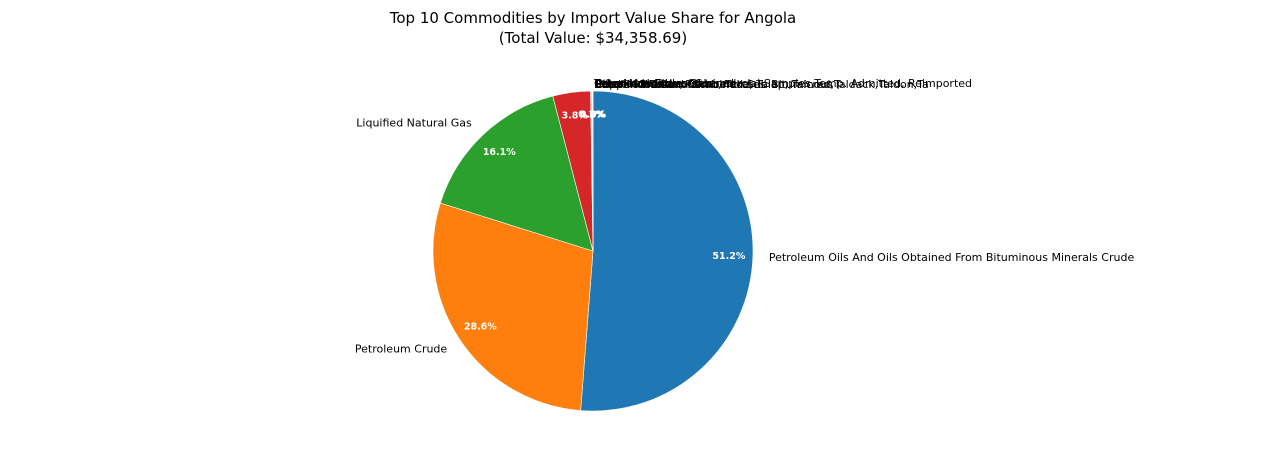 Image resolution: width=1273 pixels, height=461 pixels. I want to click on slice-percent-label: 0.1%, so click(591, 115).